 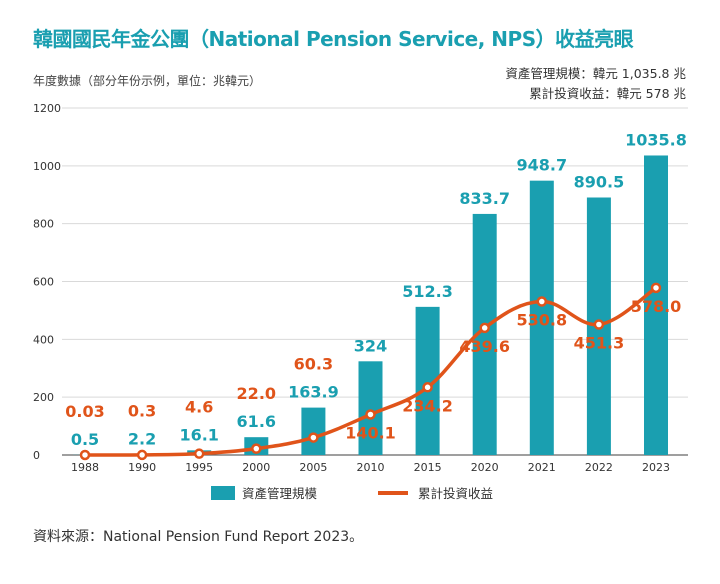 What do you see at coordinates (256, 467) in the screenshot?
I see `x-tick-label: 2000` at bounding box center [256, 467].